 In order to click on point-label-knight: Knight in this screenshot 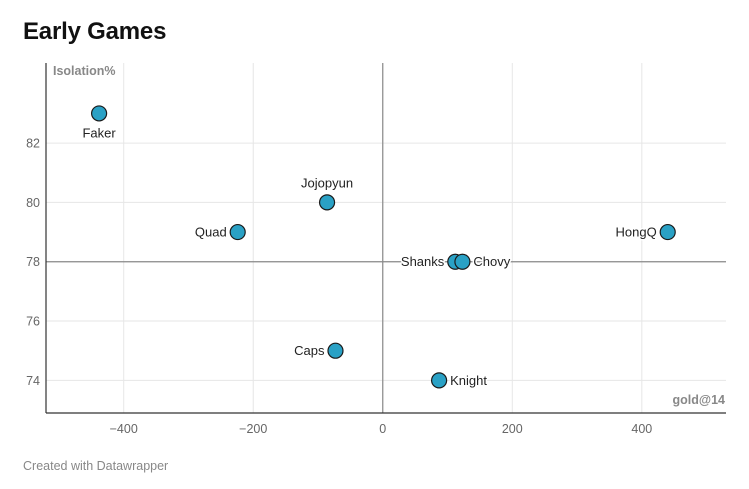, I will do `click(468, 380)`.